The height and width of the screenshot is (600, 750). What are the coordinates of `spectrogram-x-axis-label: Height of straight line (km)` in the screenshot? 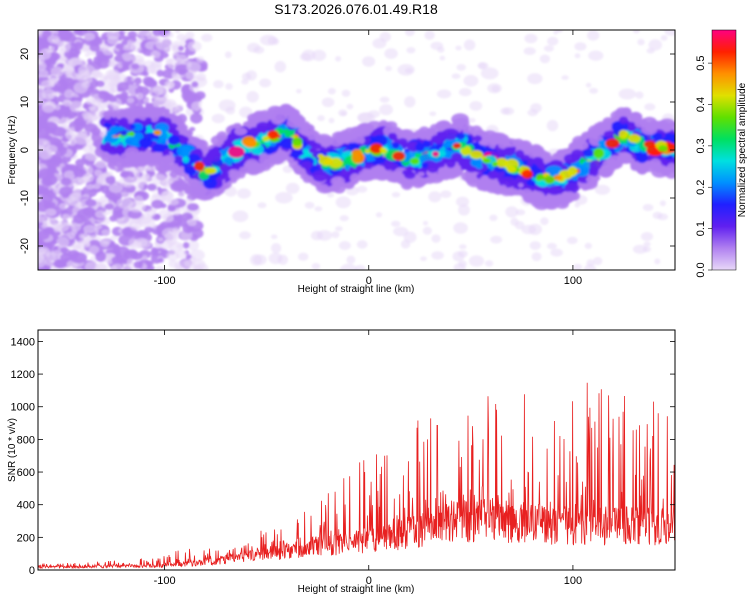 It's located at (356, 289).